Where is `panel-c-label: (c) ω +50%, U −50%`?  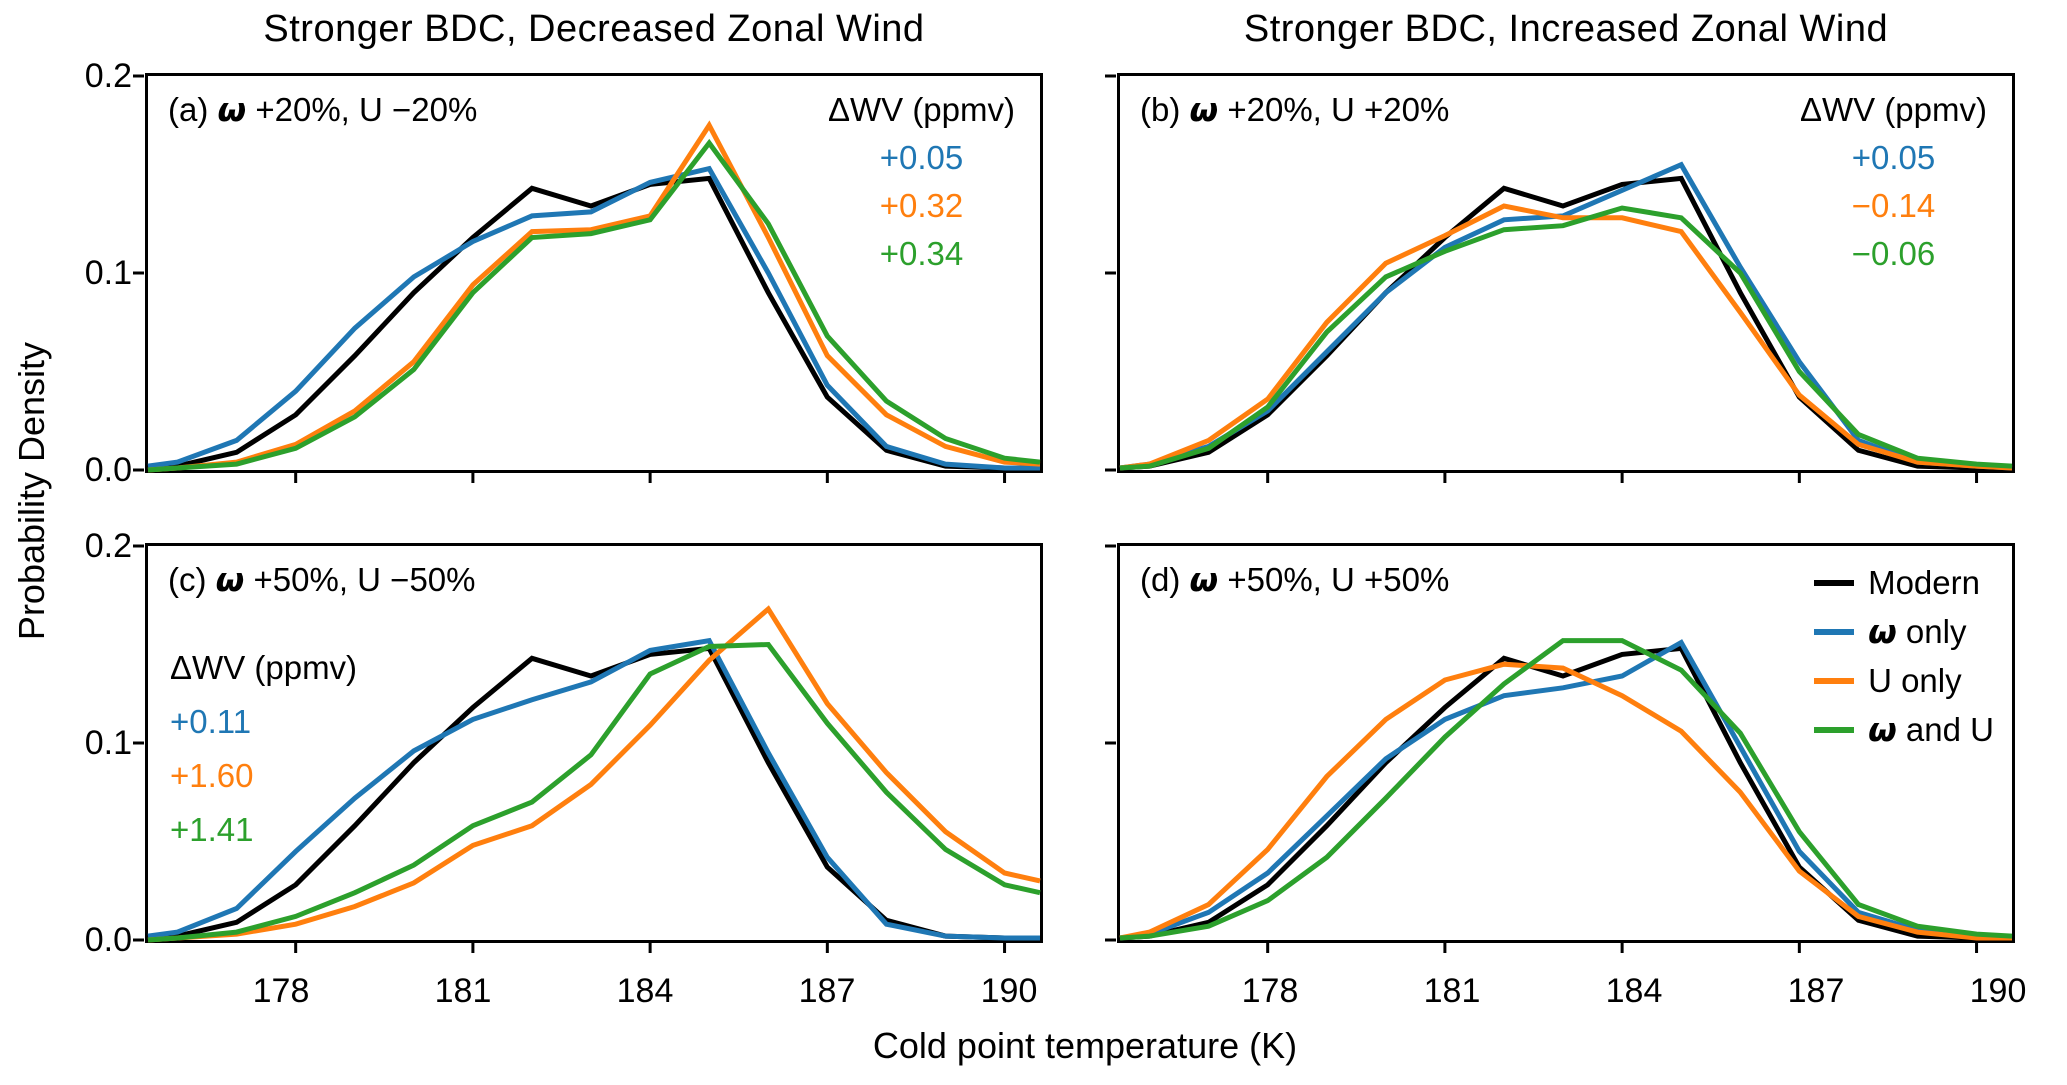
panel-c-label: (c) ω +50%, U −50% is located at coordinates (322, 579).